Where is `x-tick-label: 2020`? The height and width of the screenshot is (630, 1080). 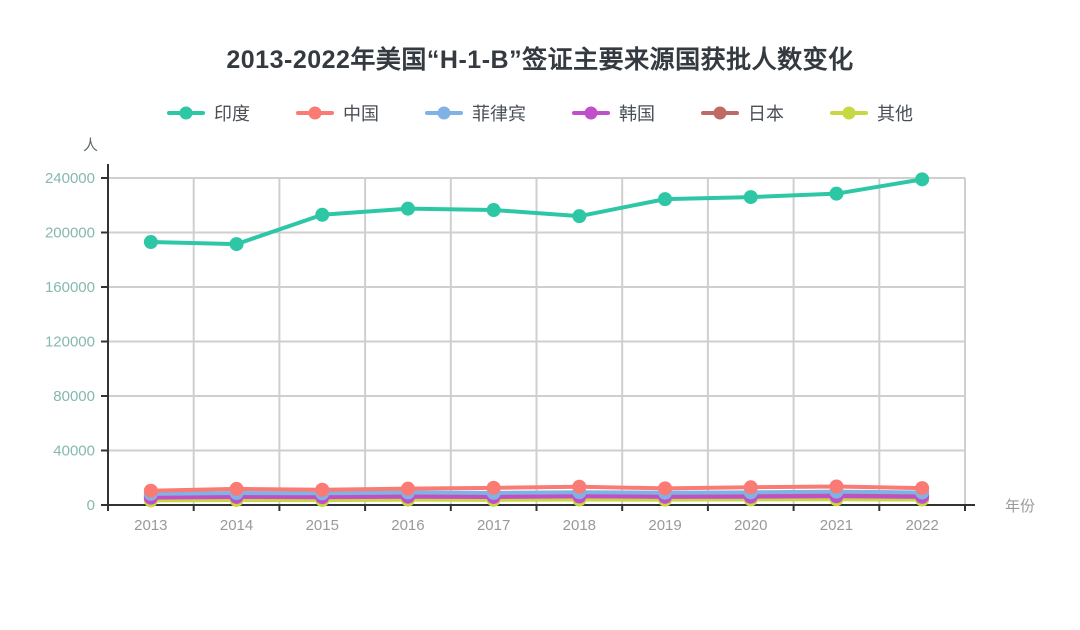 x-tick-label: 2020 is located at coordinates (750, 525).